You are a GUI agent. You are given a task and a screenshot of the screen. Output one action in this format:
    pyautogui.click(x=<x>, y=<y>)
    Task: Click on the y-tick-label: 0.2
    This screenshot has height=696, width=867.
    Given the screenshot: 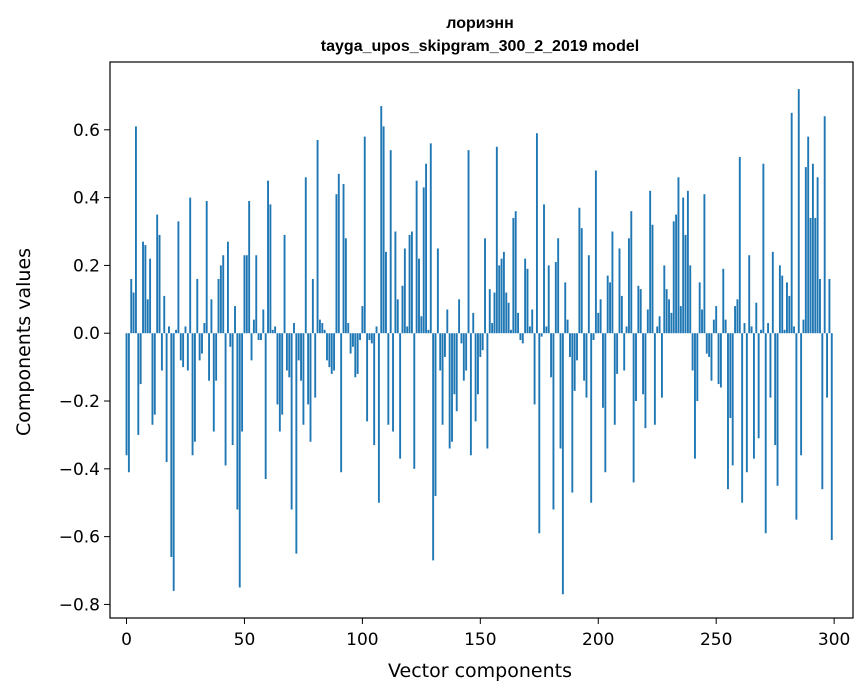 What is the action you would take?
    pyautogui.click(x=86, y=266)
    